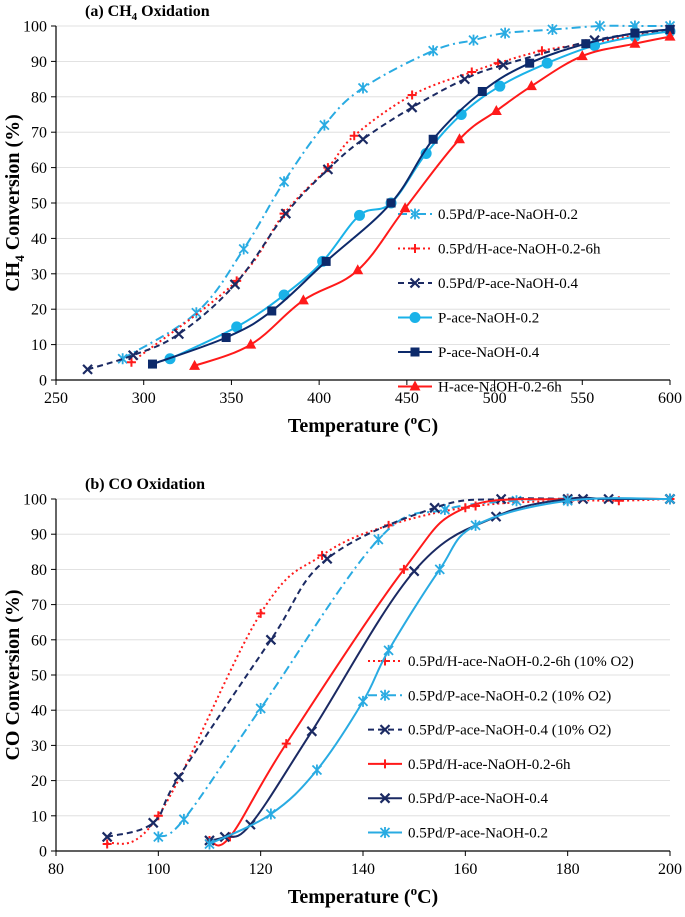 The width and height of the screenshot is (685, 917). What do you see at coordinates (478, 799) in the screenshot?
I see `legend-label: 0.5Pd/P-ace-NaOH-0.4` at bounding box center [478, 799].